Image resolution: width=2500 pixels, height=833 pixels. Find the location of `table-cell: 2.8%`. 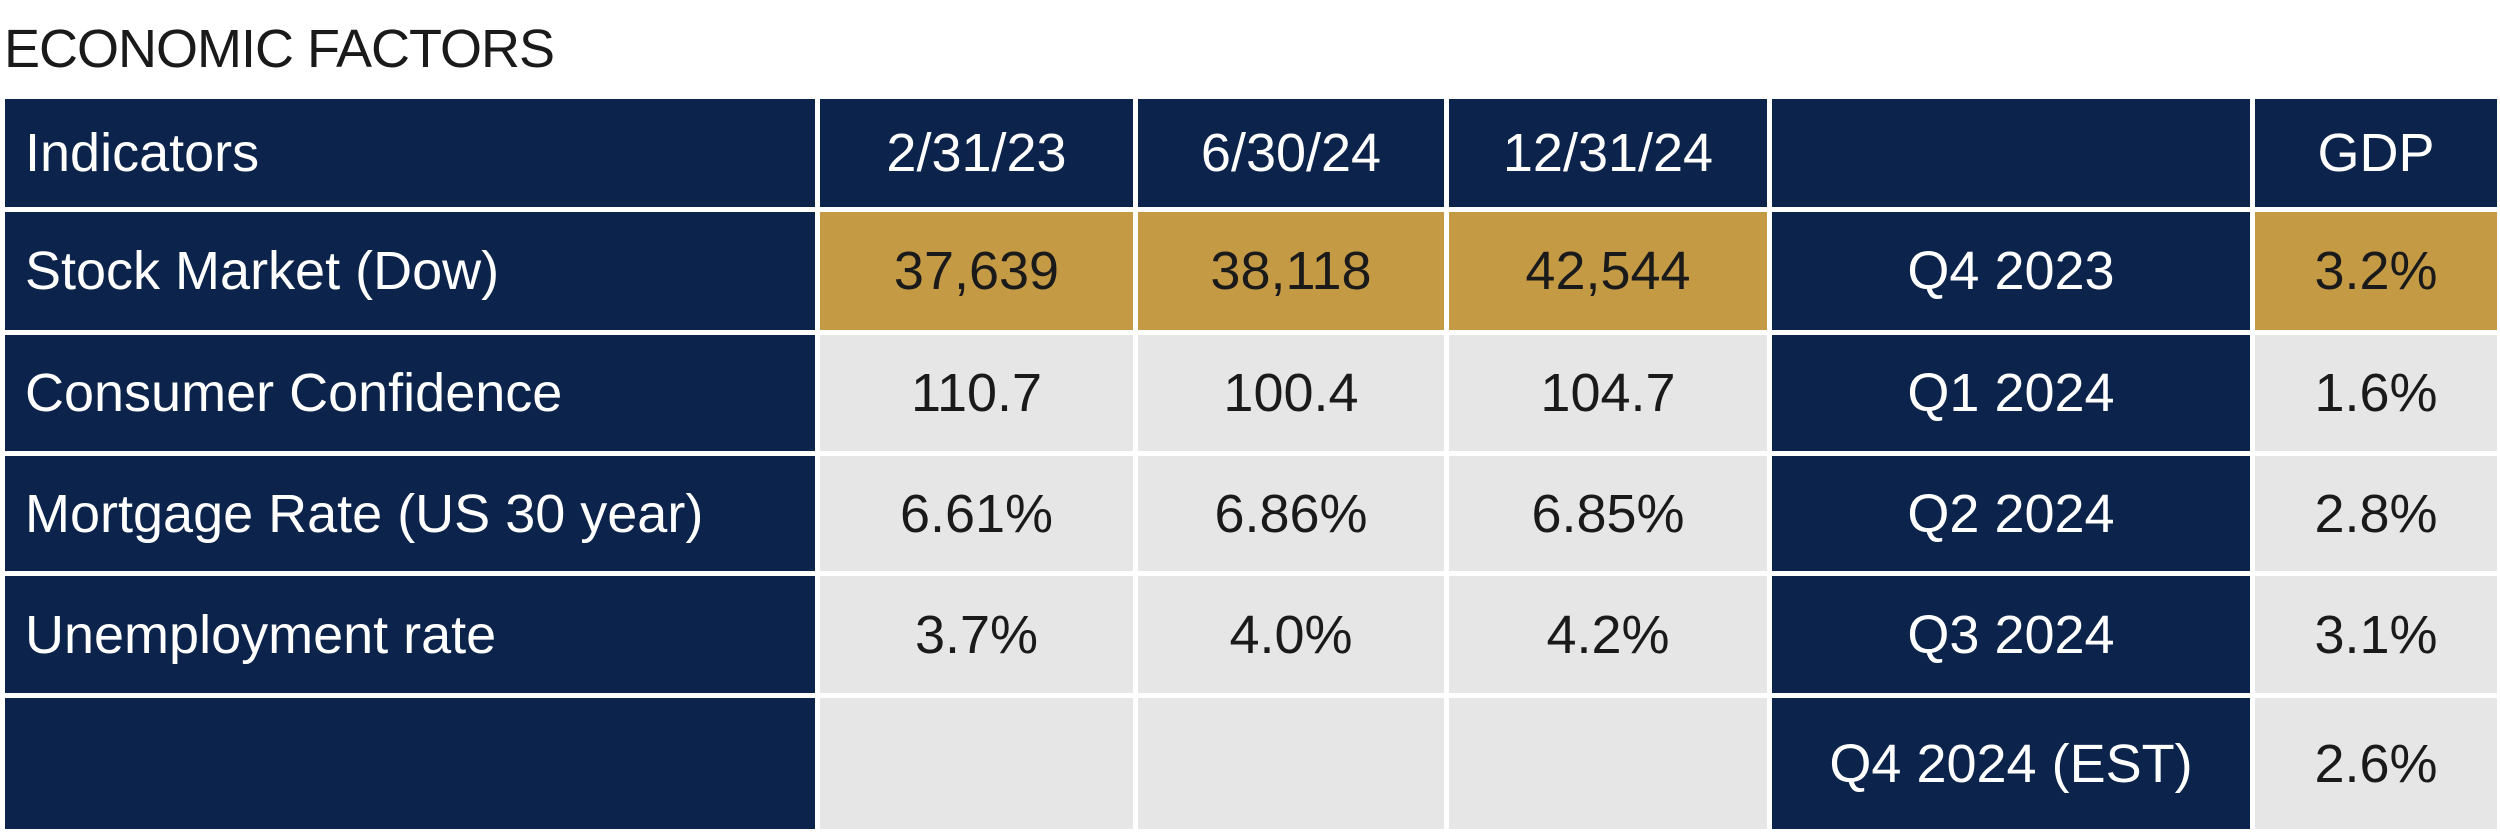

table-cell: 2.8% is located at coordinates (2376, 513).